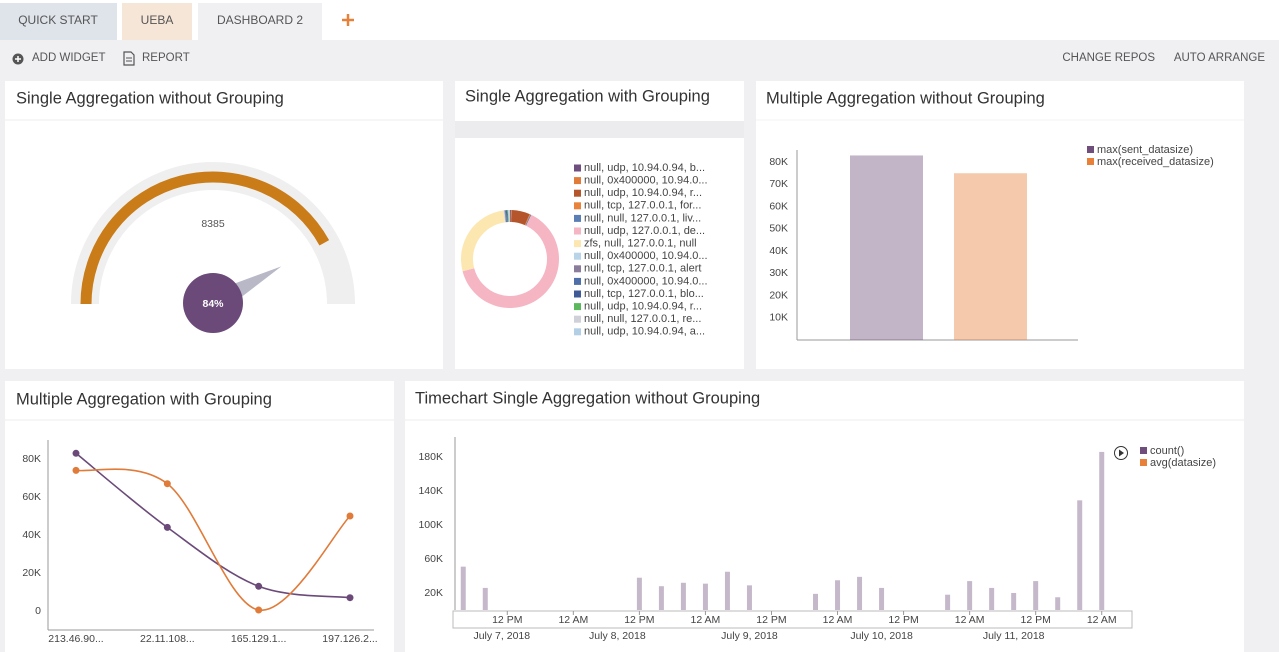  Describe the element at coordinates (348, 20) in the screenshot. I see `add-tab-button` at that location.